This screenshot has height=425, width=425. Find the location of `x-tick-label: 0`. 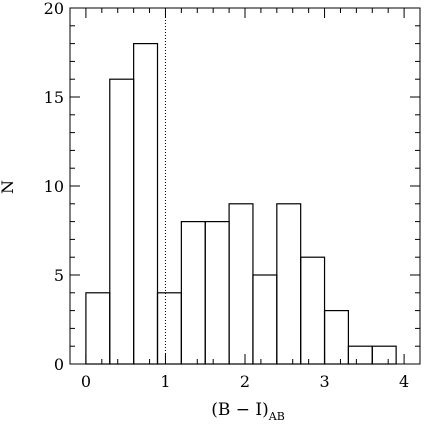

x-tick-label: 0 is located at coordinates (86, 381).